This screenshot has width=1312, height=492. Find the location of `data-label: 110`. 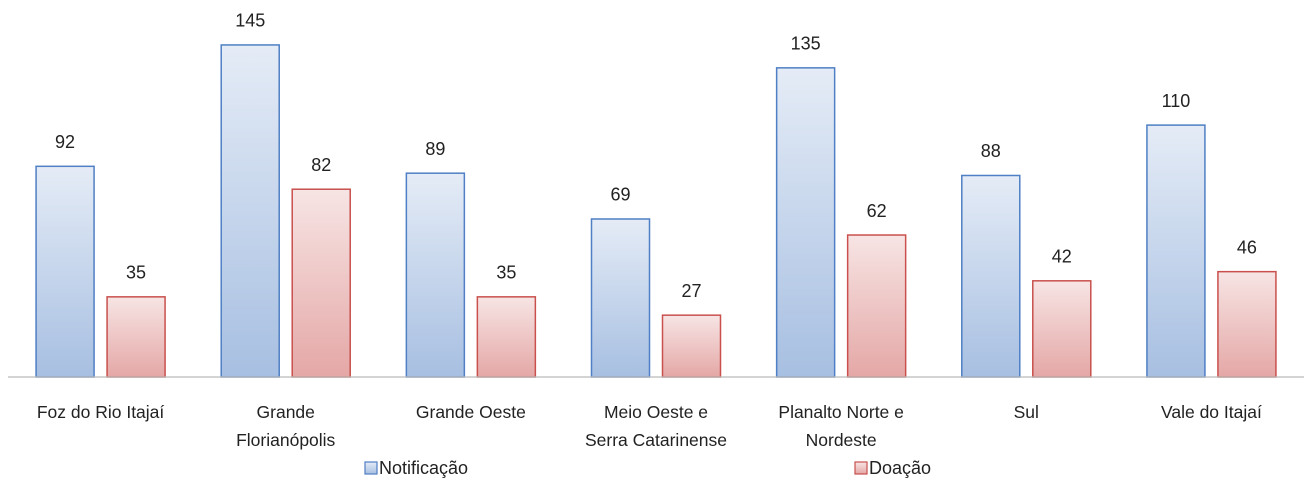

data-label: 110 is located at coordinates (1176, 101).